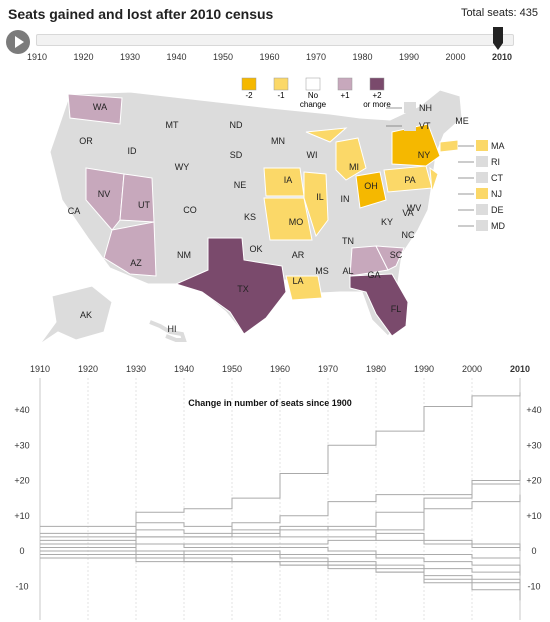 Image resolution: width=550 pixels, height=622 pixels. What do you see at coordinates (449, 146) in the screenshot?
I see `state-ma` at bounding box center [449, 146].